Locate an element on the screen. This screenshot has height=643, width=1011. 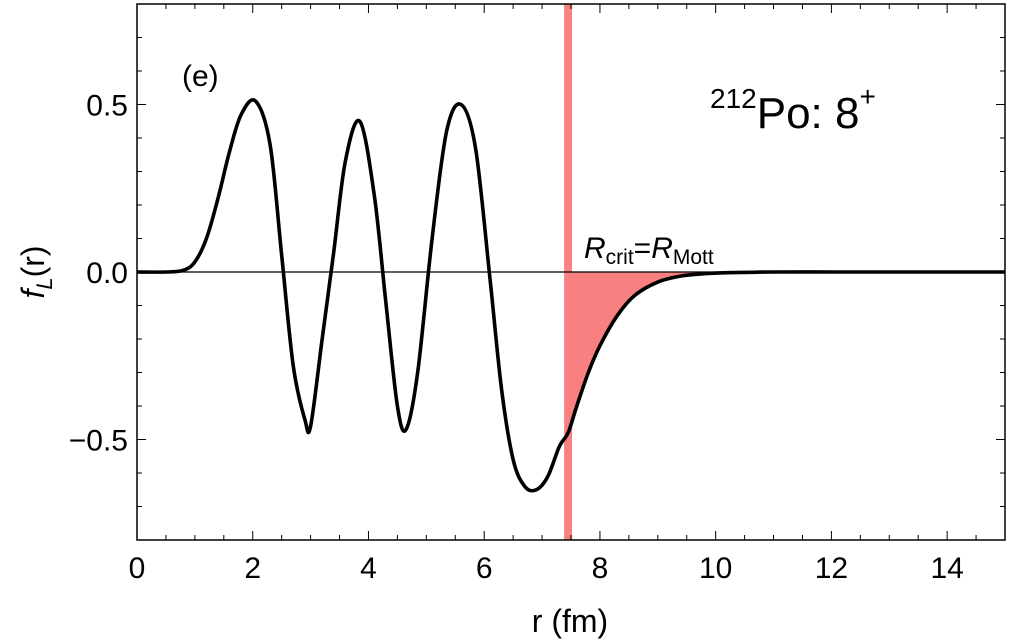
x-tick-label: 6 is located at coordinates (484, 568).